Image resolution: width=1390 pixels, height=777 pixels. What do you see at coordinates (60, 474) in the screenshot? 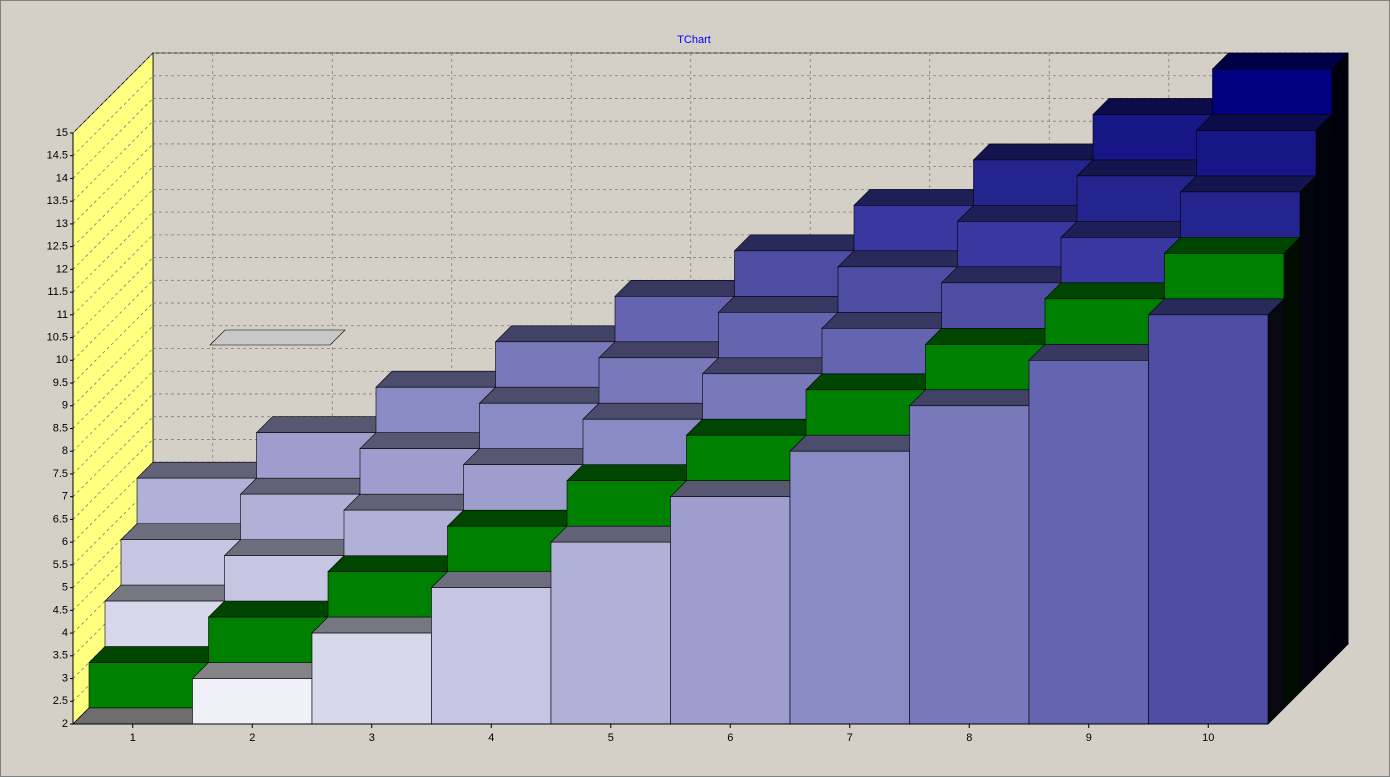
I see `y-tick-label: 7.5` at bounding box center [60, 474].